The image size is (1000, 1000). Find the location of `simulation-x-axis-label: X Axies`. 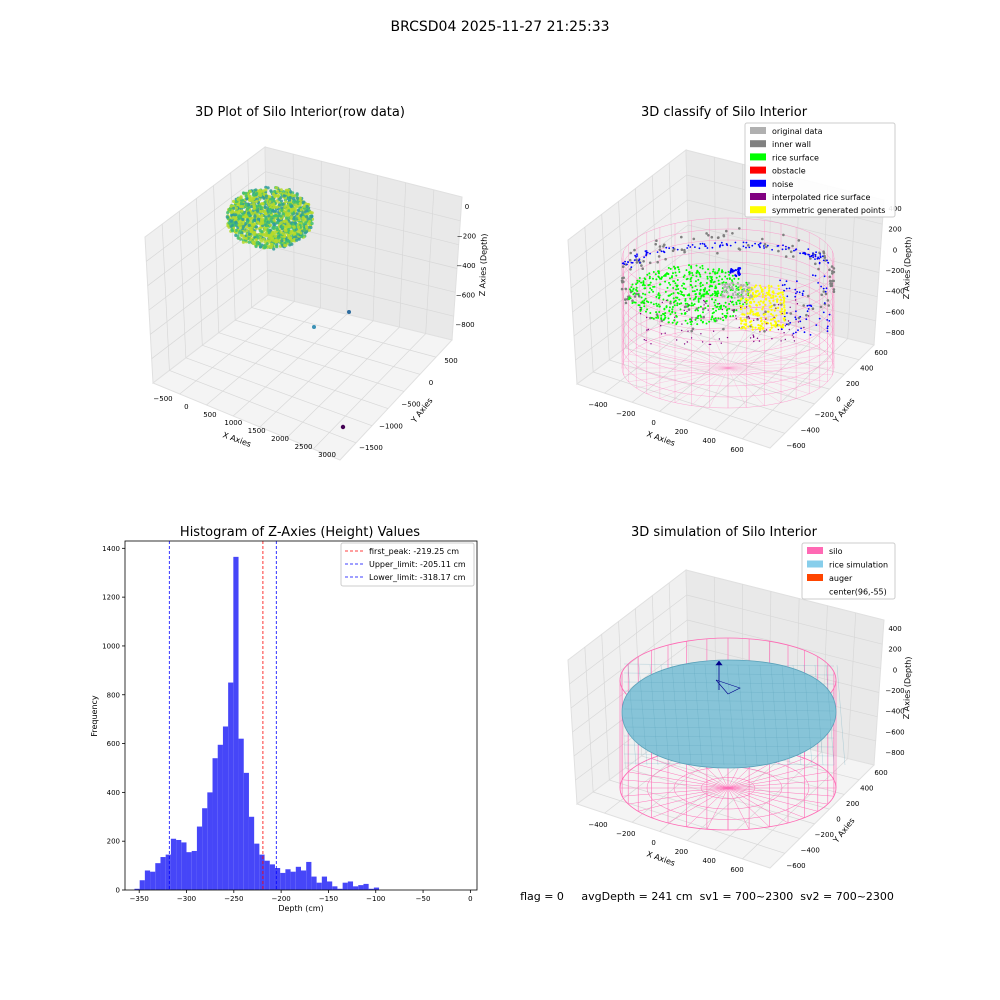

simulation-x-axis-label: X Axies is located at coordinates (660, 858).